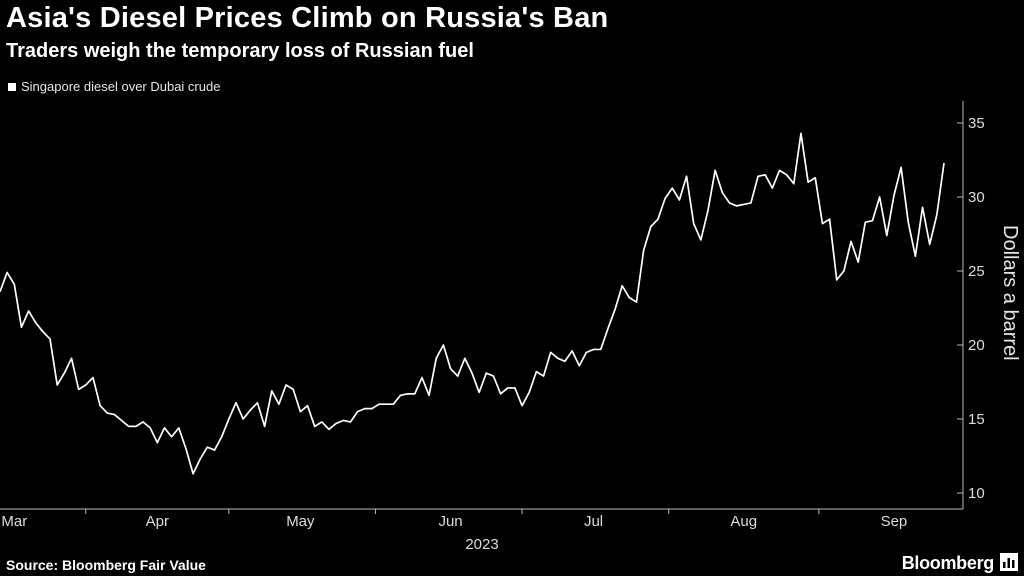 This screenshot has width=1024, height=576. What do you see at coordinates (593, 521) in the screenshot?
I see `x-tick-label: Jul` at bounding box center [593, 521].